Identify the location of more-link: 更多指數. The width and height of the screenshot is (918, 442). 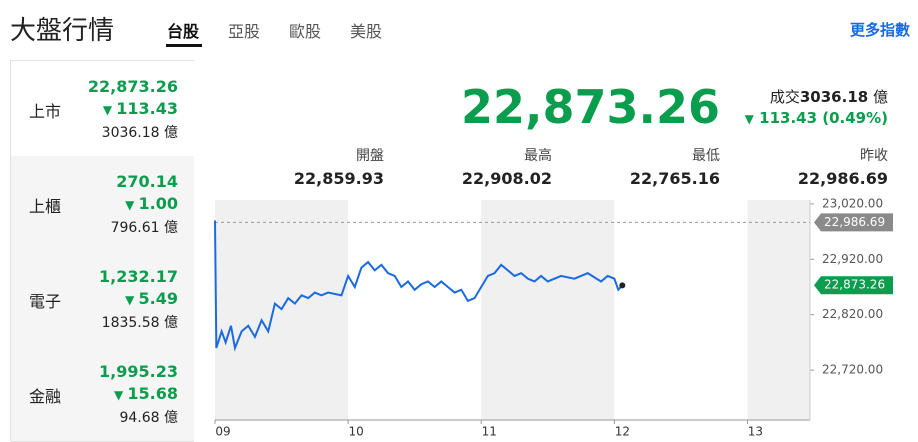
(879, 30).